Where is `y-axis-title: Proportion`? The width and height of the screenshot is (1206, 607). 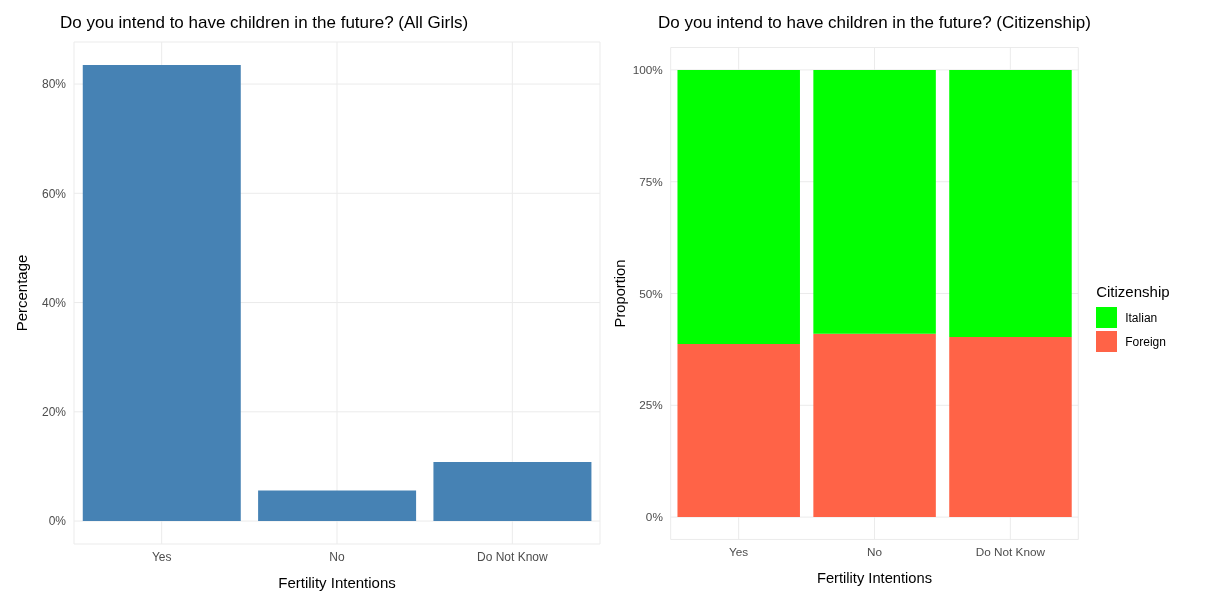
y-axis-title: Proportion is located at coordinates (619, 293).